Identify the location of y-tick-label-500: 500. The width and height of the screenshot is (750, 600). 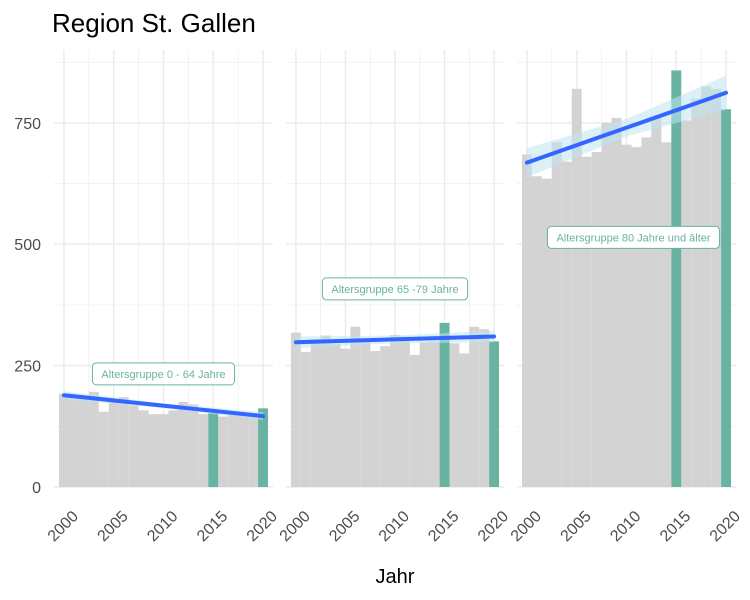
(27, 245).